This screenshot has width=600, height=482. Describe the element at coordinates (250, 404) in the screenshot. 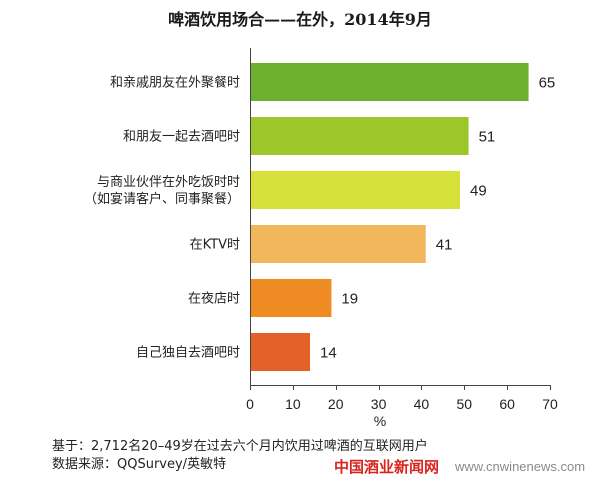

I see `x-tick-label: 0` at that location.